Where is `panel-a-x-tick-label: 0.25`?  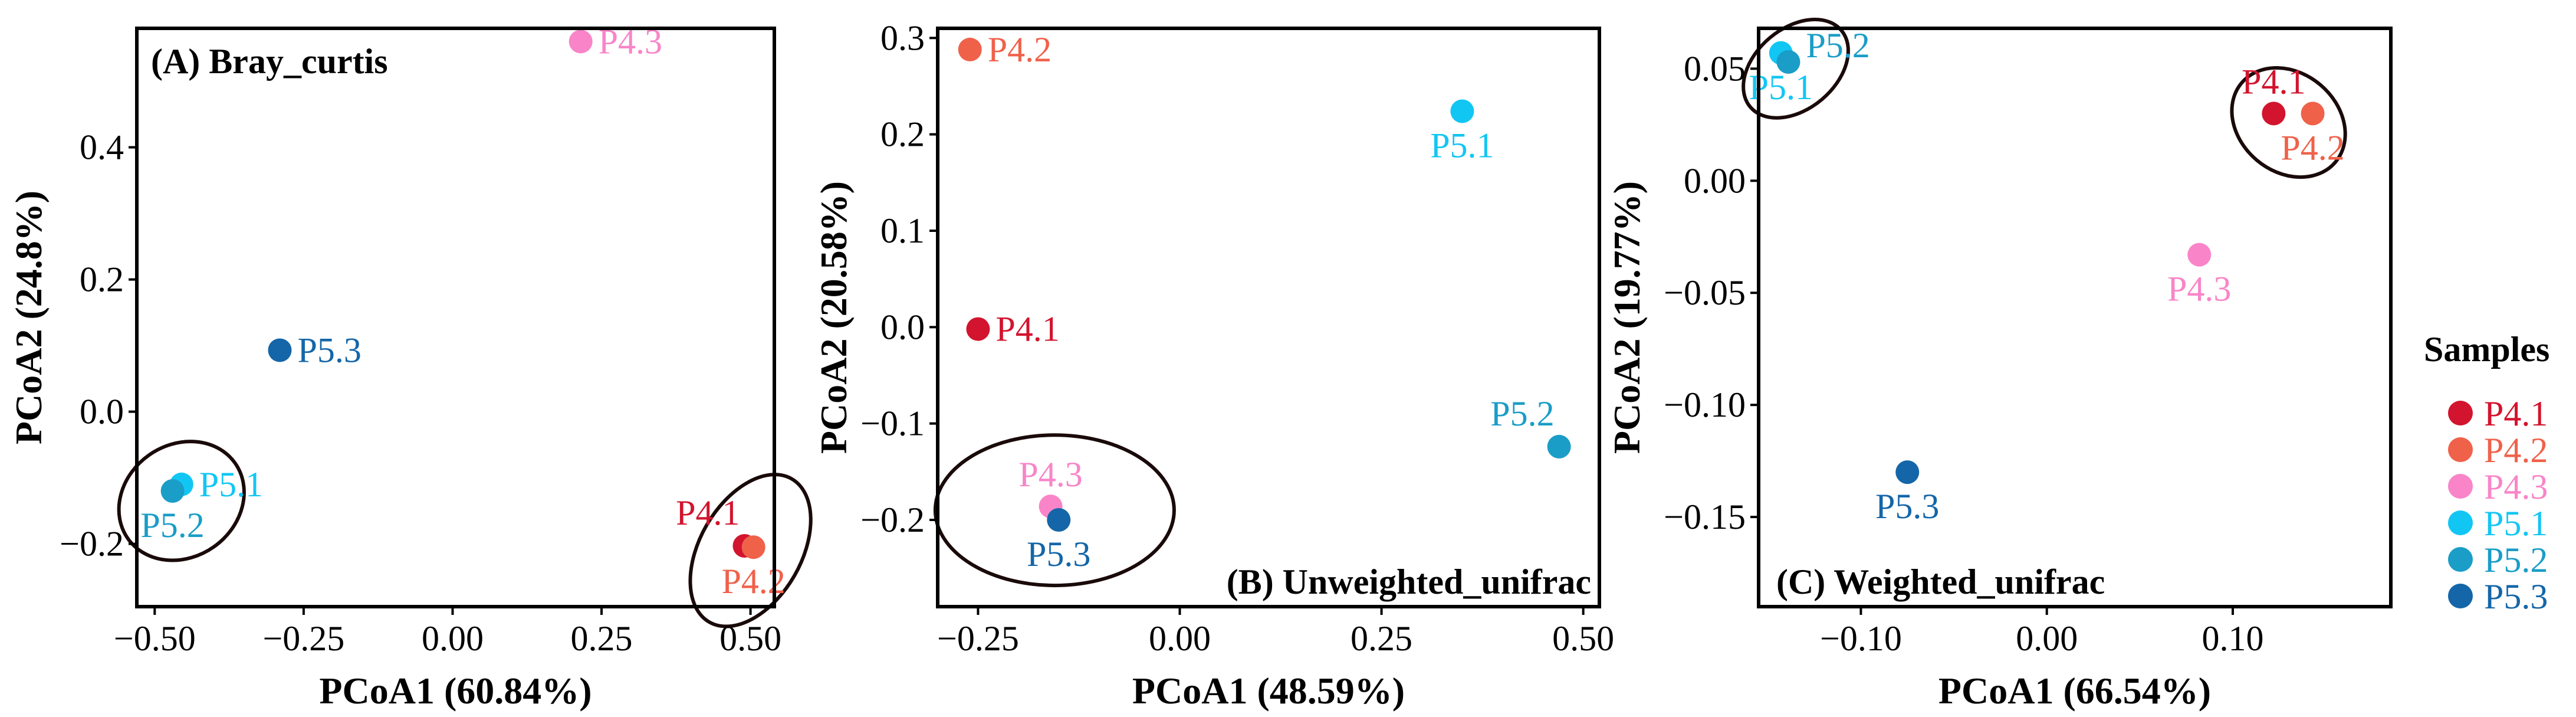 panel-a-x-tick-label: 0.25 is located at coordinates (602, 638).